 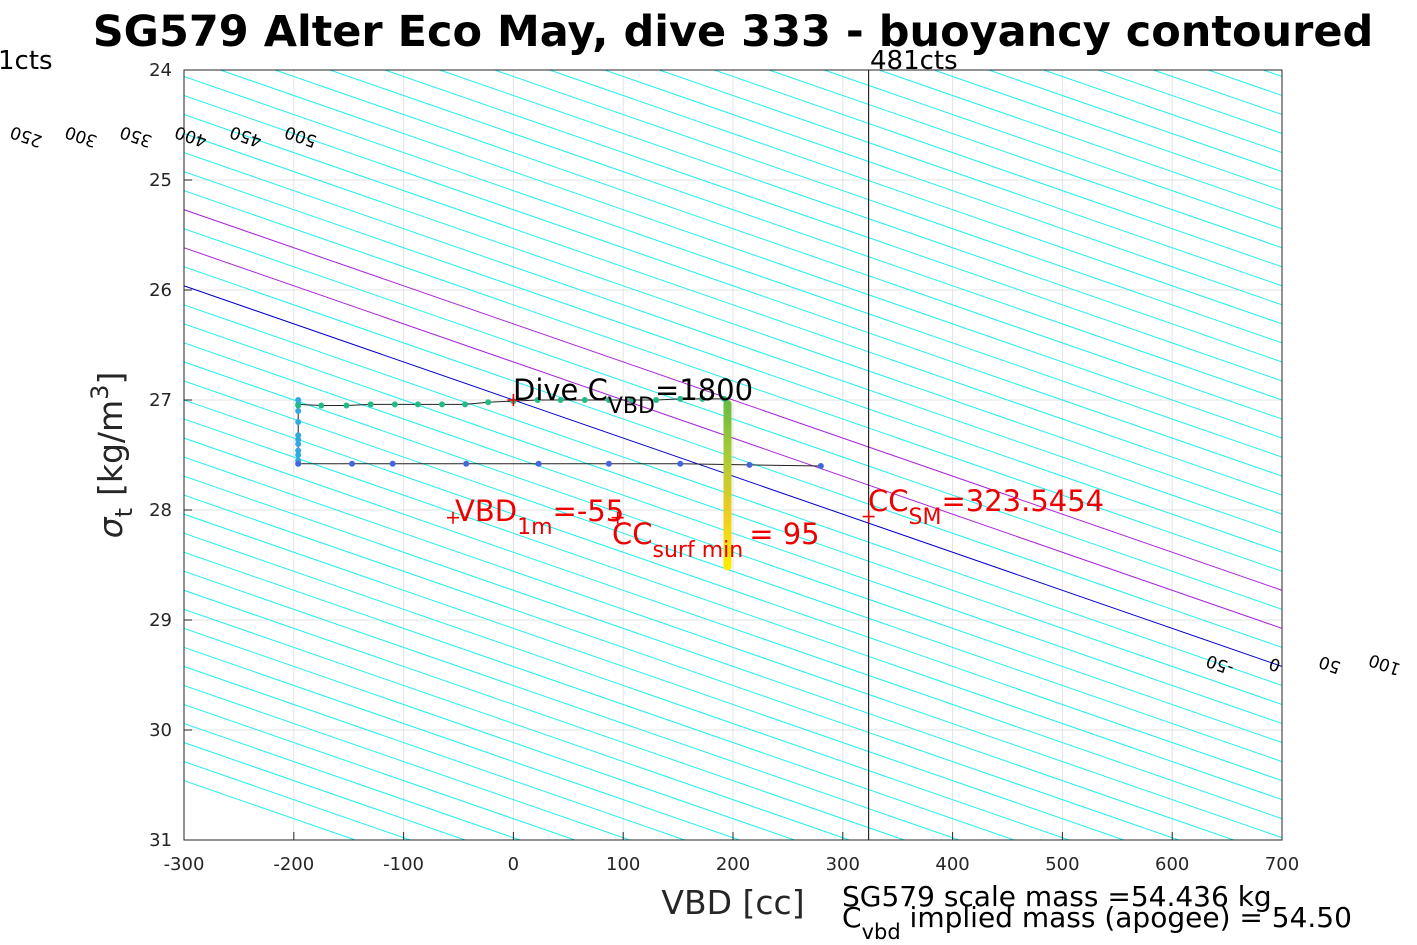 I want to click on series-points, so click(x=559, y=432).